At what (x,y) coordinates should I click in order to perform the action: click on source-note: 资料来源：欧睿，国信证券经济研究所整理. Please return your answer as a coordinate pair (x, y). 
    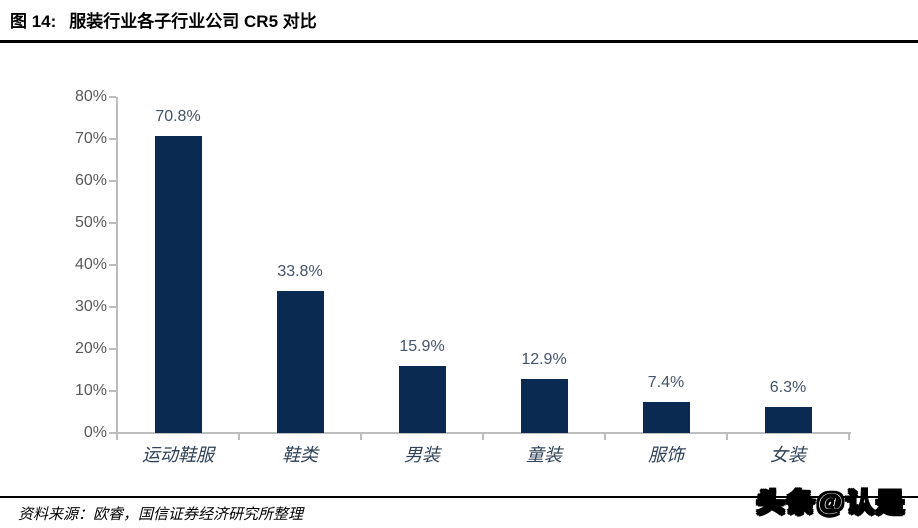
    Looking at the image, I should click on (161, 515).